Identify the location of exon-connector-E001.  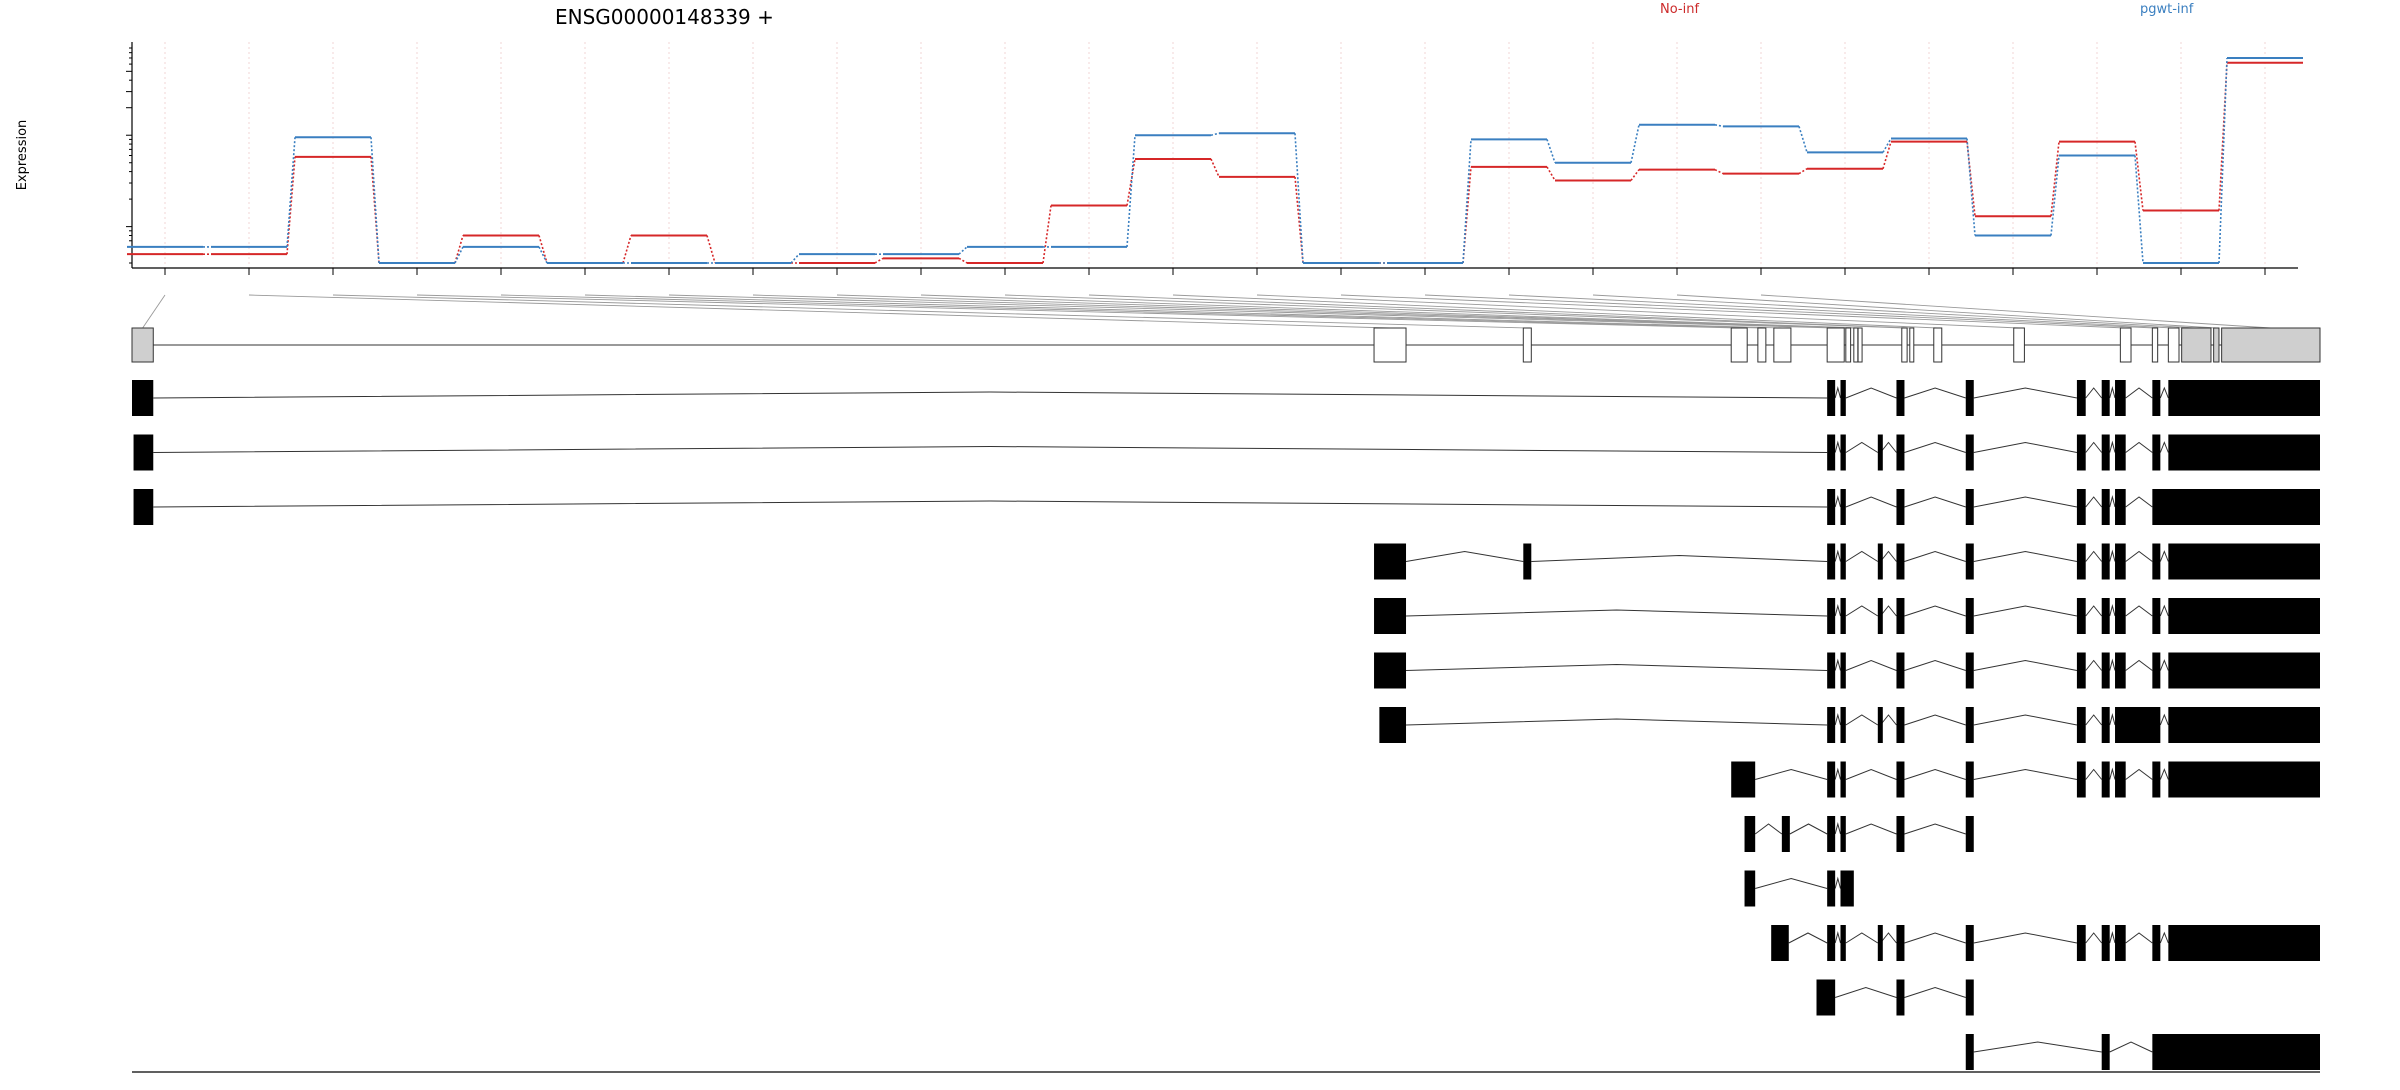
(154, 311).